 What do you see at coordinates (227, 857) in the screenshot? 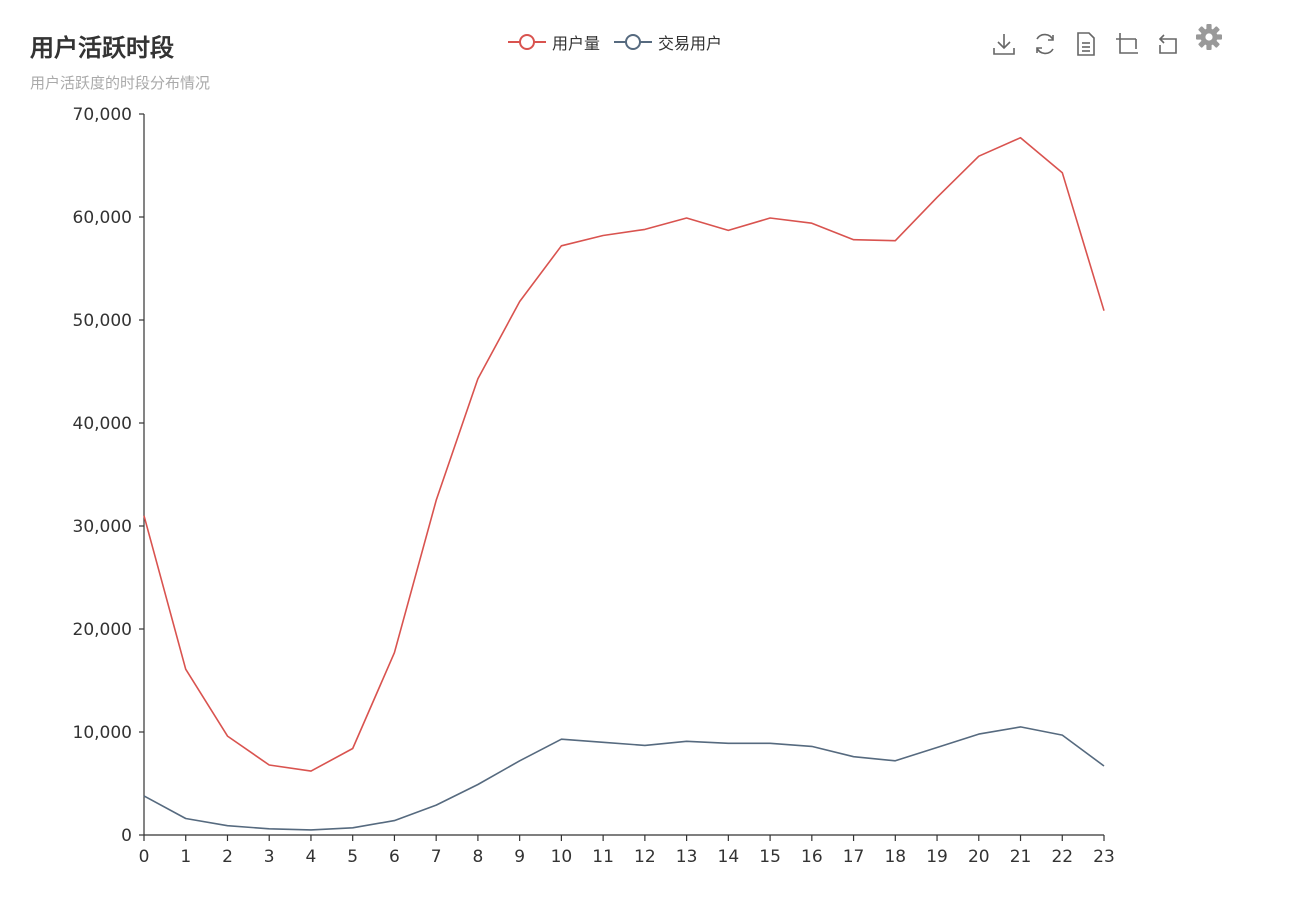
I see `x-tick-label: 2` at bounding box center [227, 857].